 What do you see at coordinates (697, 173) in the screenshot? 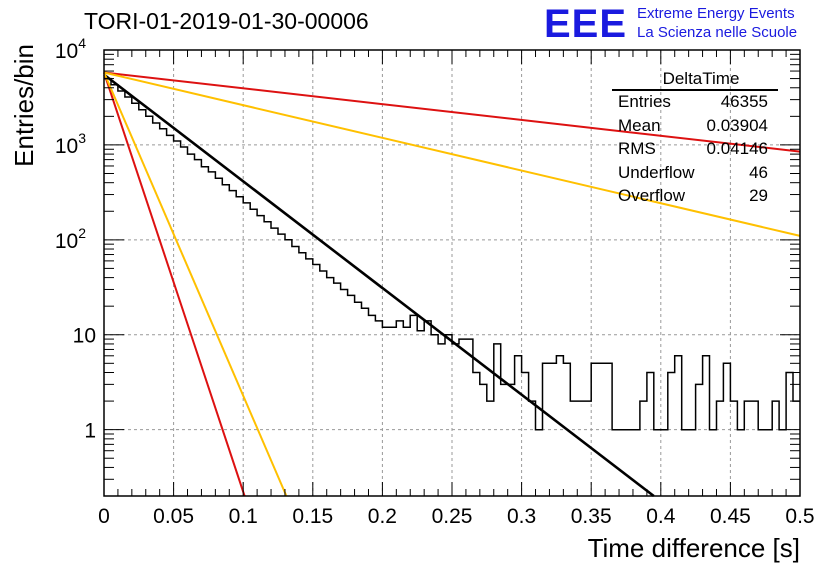
I see `stats-row-underflow: Underflow 46` at bounding box center [697, 173].